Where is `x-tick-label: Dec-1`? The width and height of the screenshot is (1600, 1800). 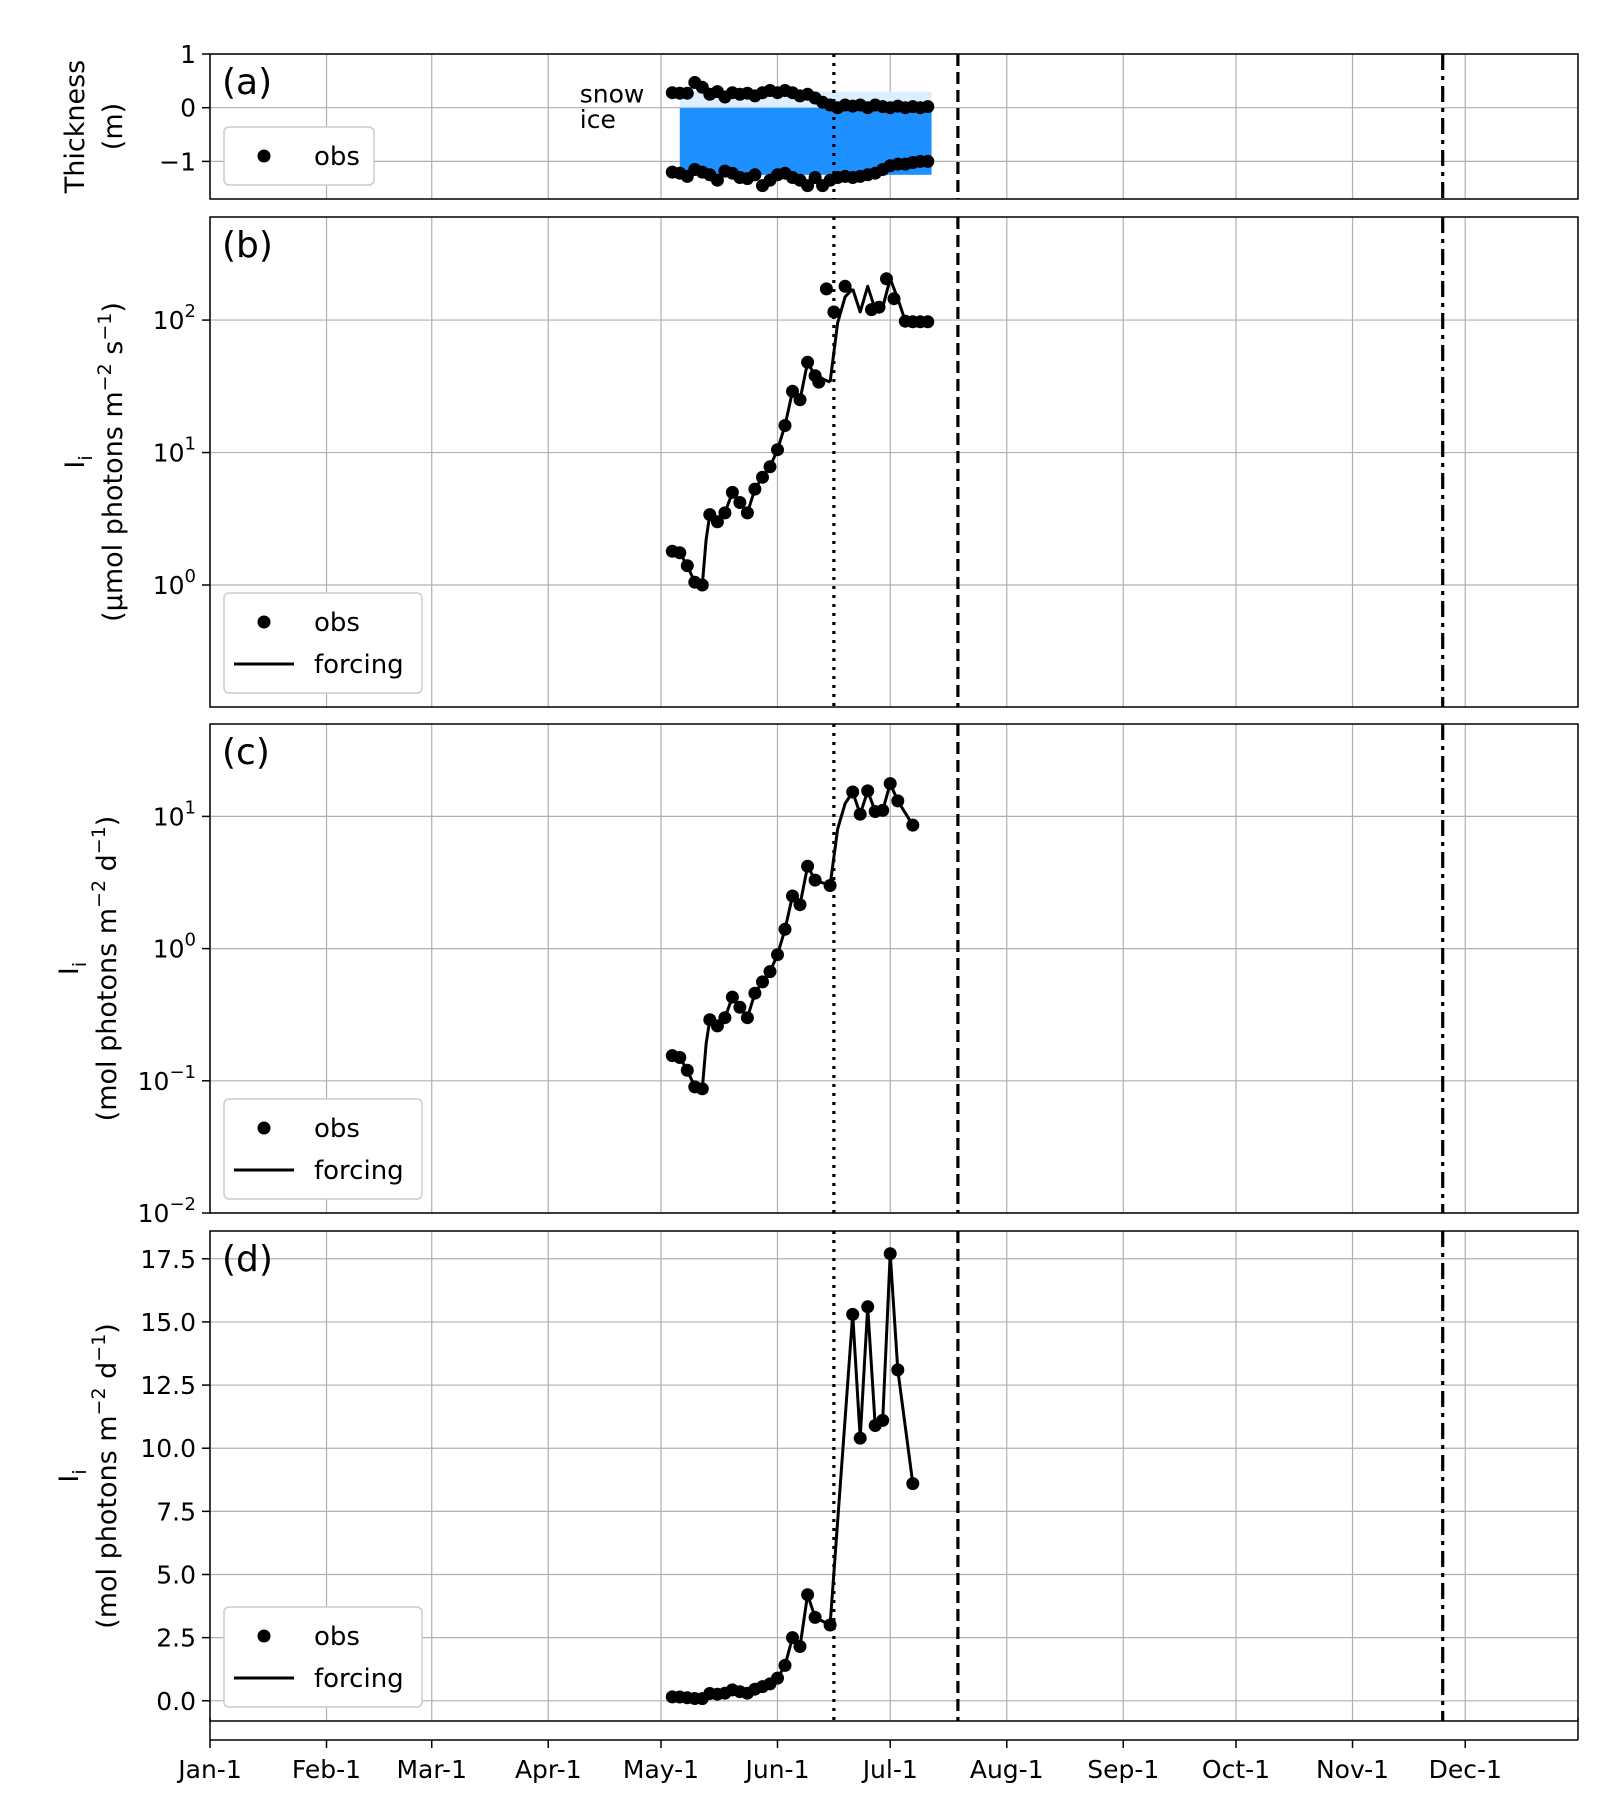 x-tick-label: Dec-1 is located at coordinates (1465, 1769).